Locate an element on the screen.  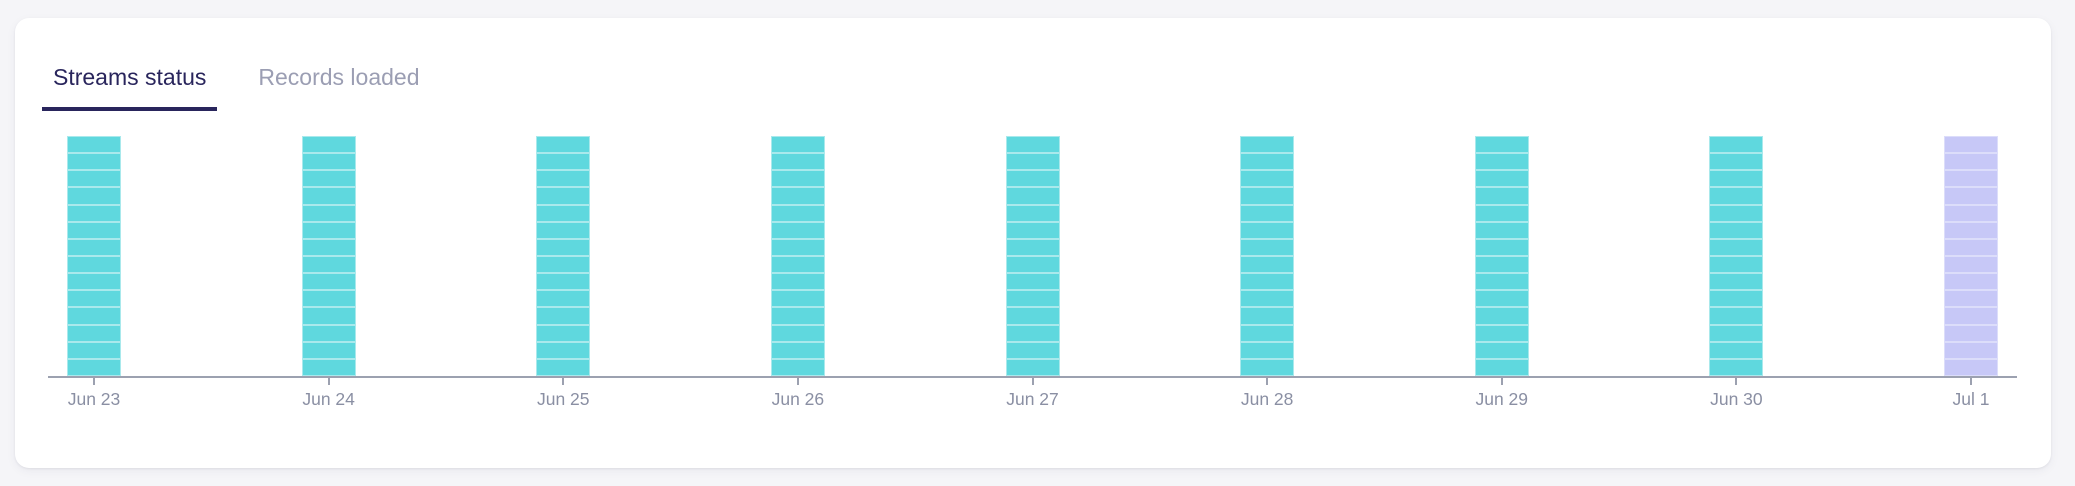
tab-records-loaded: Records loaded is located at coordinates (339, 77).